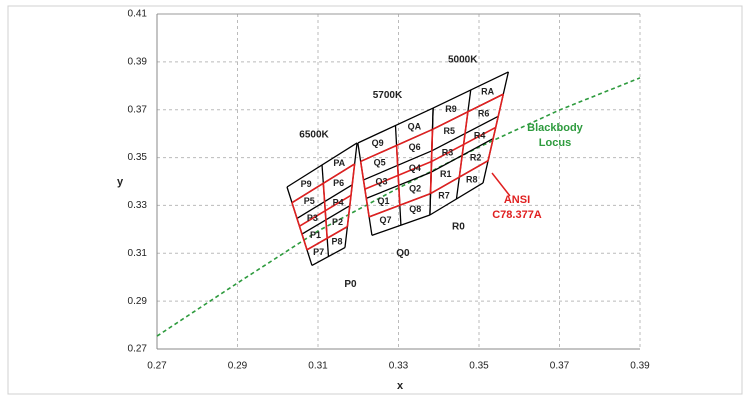 Image resolution: width=750 pixels, height=400 pixels. Describe the element at coordinates (560, 366) in the screenshot. I see `x-tick-label: 0.37` at that location.